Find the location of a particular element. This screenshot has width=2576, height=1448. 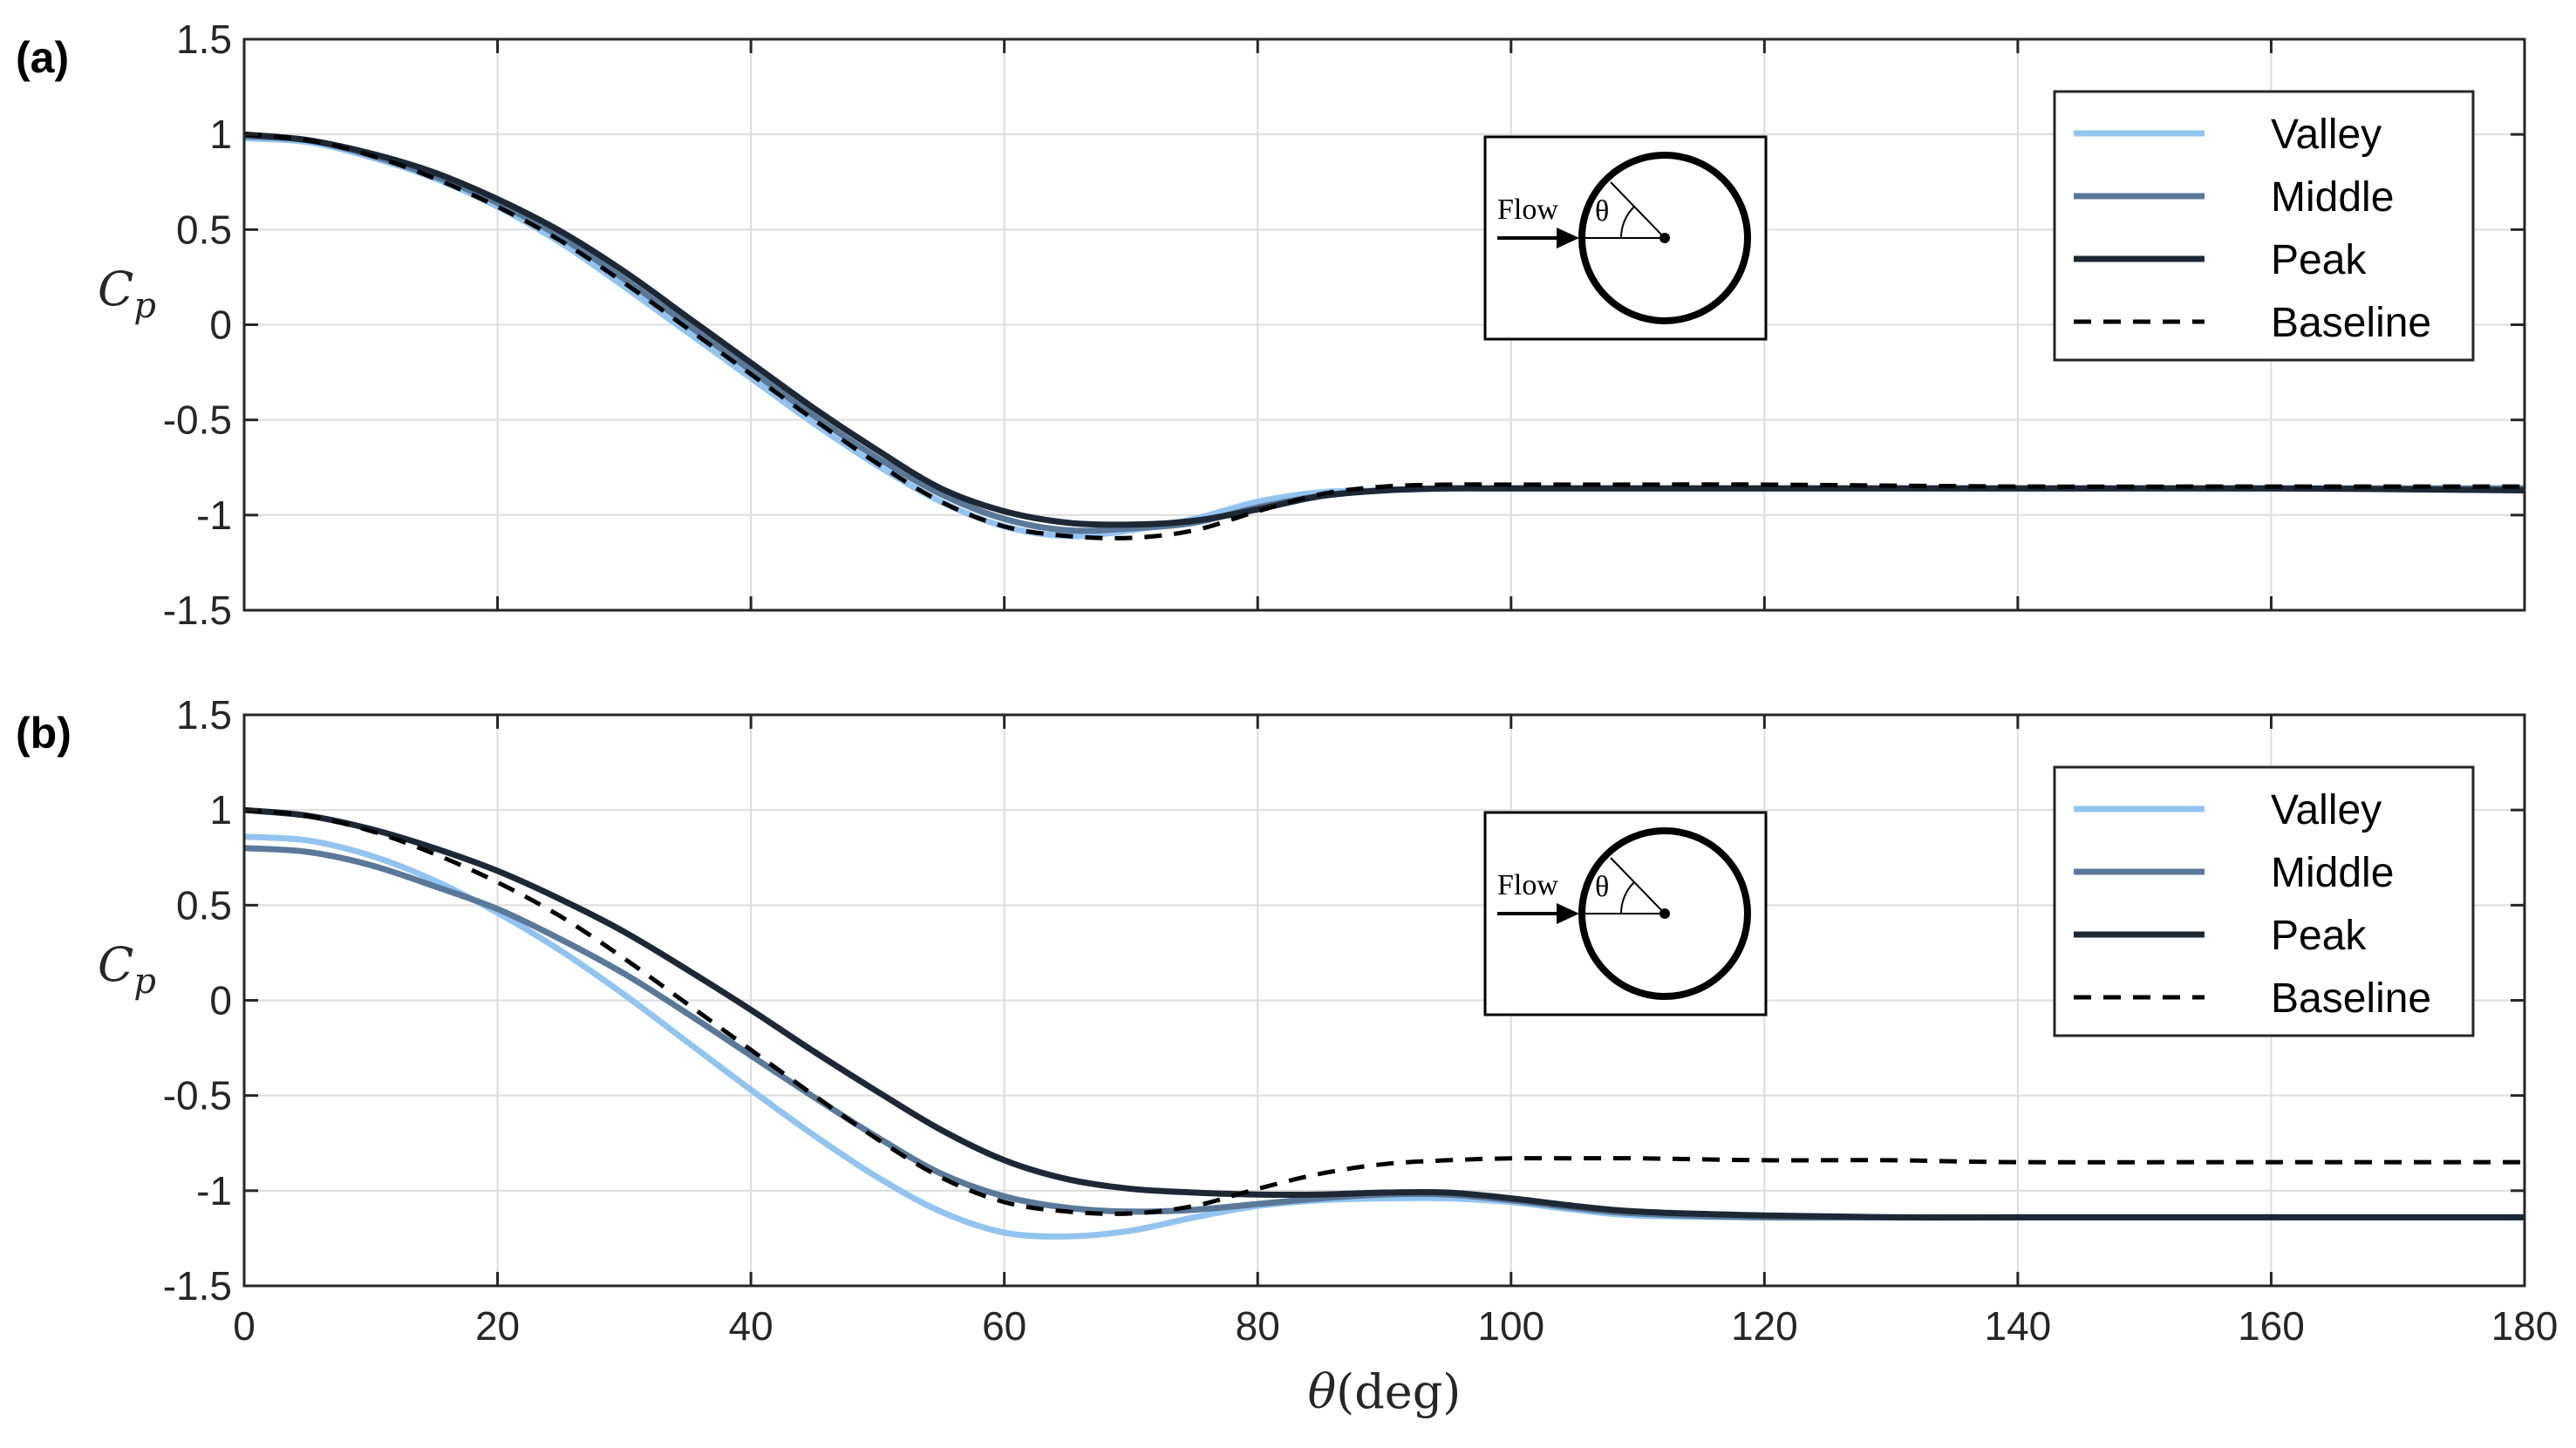

x-tick-label: 40 is located at coordinates (751, 1326).